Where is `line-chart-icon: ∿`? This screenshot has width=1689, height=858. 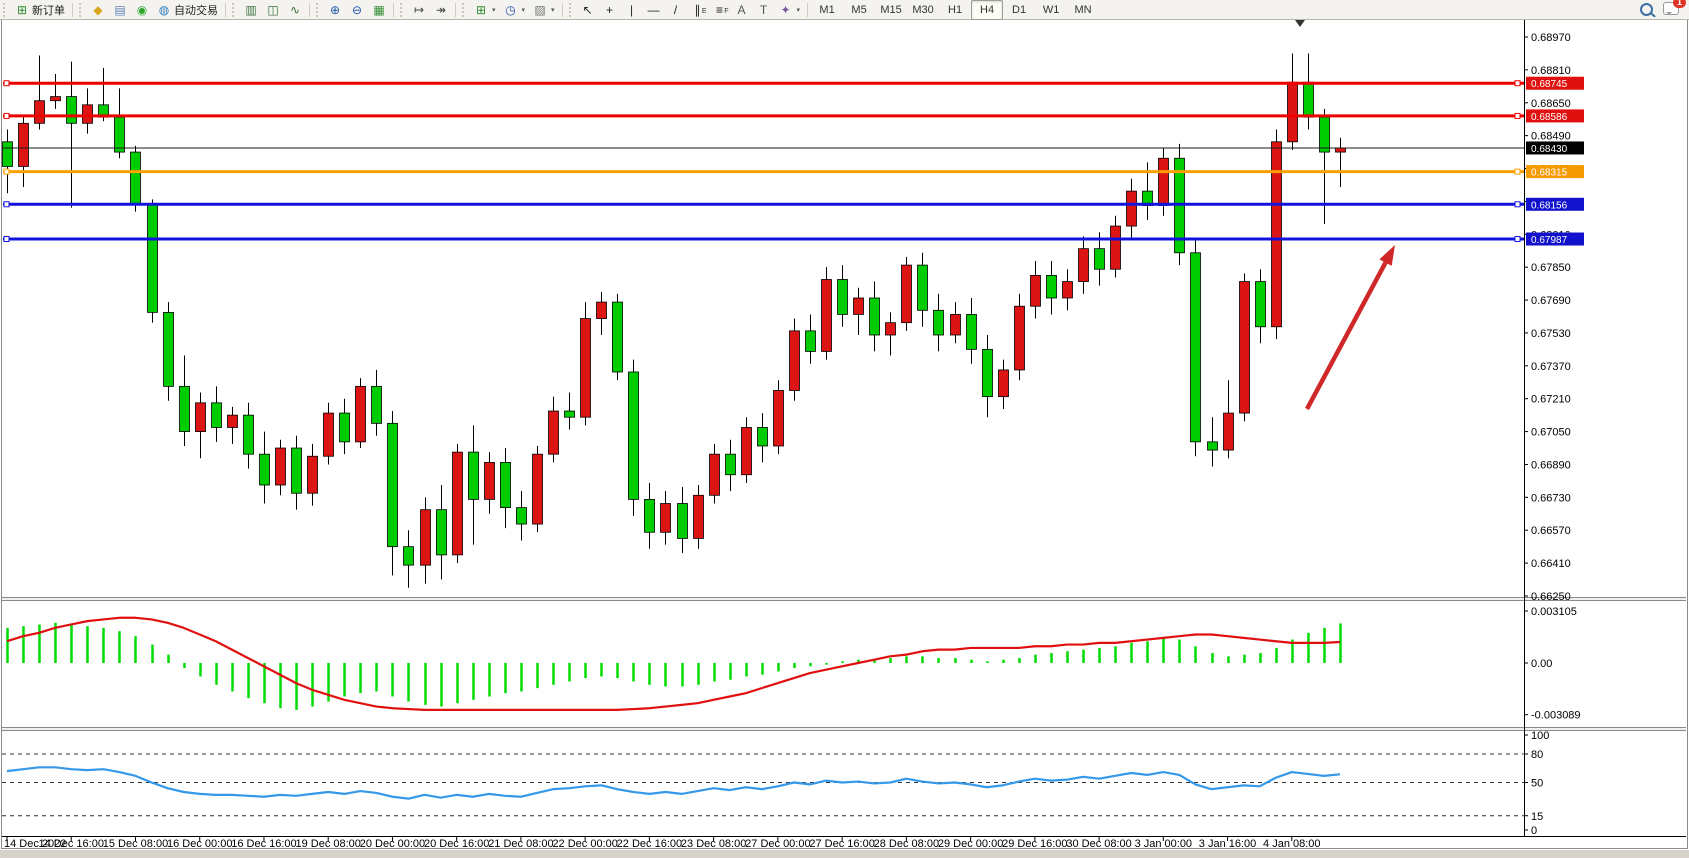 line-chart-icon: ∿ is located at coordinates (295, 9).